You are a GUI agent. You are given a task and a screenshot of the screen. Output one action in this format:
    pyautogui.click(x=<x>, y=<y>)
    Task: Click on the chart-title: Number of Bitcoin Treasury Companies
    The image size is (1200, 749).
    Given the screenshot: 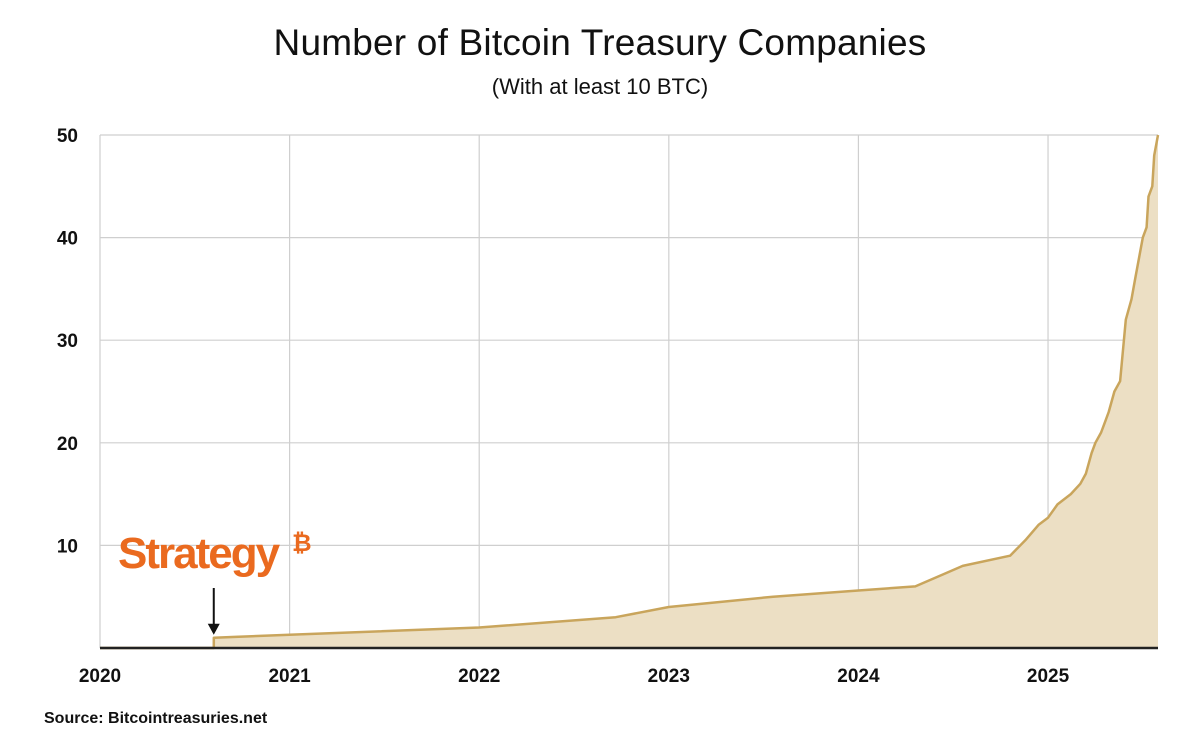 What is the action you would take?
    pyautogui.click(x=600, y=42)
    